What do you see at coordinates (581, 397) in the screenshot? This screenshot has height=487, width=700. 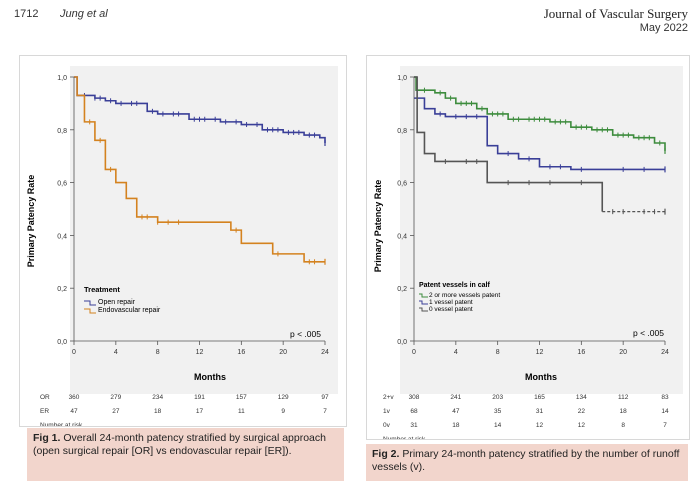 I see `risk-count: 134` at bounding box center [581, 397].